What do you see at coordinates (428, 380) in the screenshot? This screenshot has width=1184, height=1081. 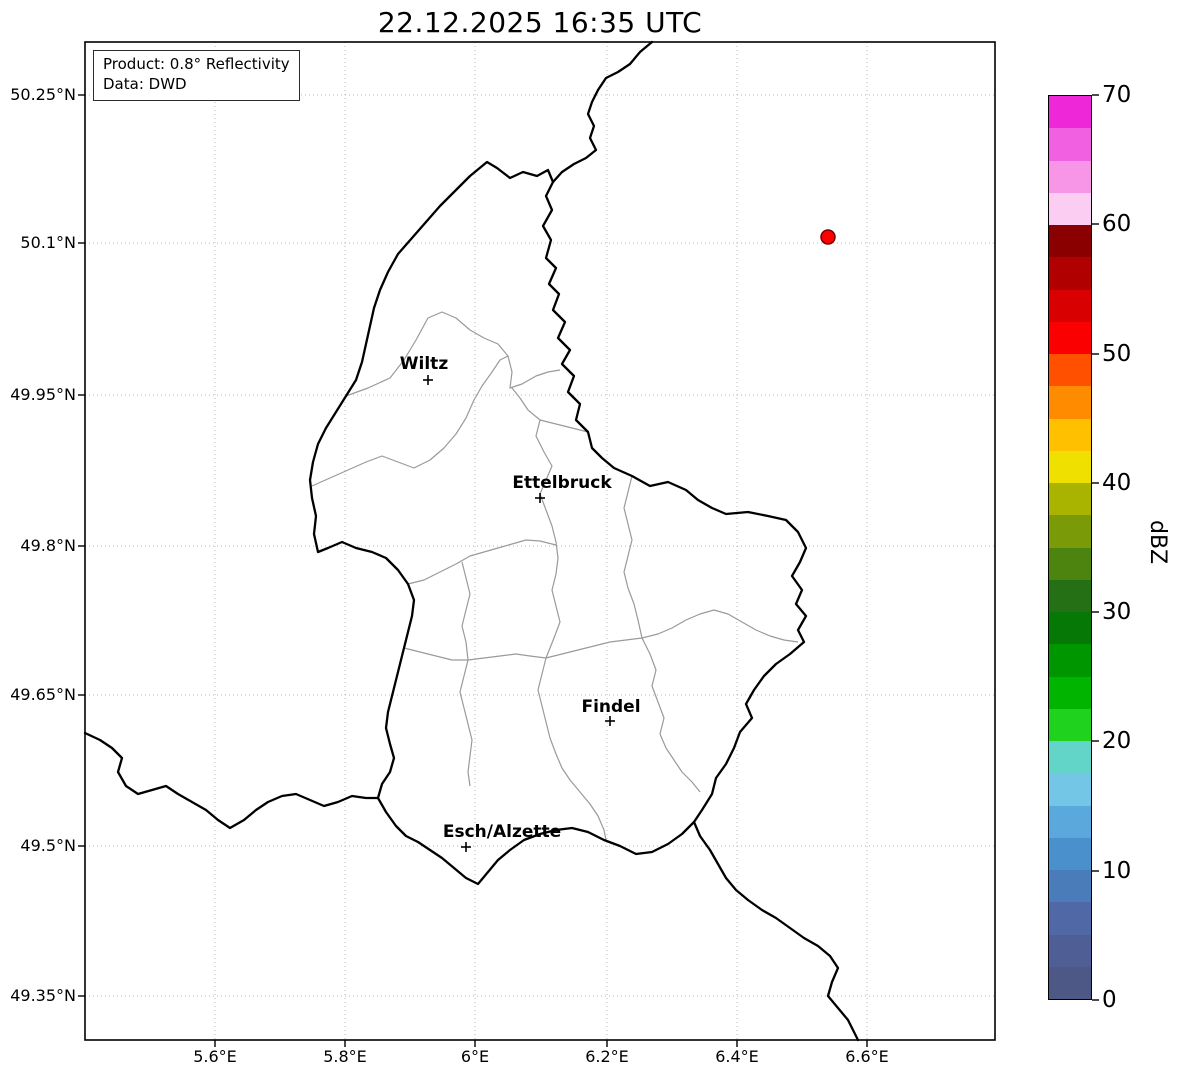 I see `city-marker-wiltz` at bounding box center [428, 380].